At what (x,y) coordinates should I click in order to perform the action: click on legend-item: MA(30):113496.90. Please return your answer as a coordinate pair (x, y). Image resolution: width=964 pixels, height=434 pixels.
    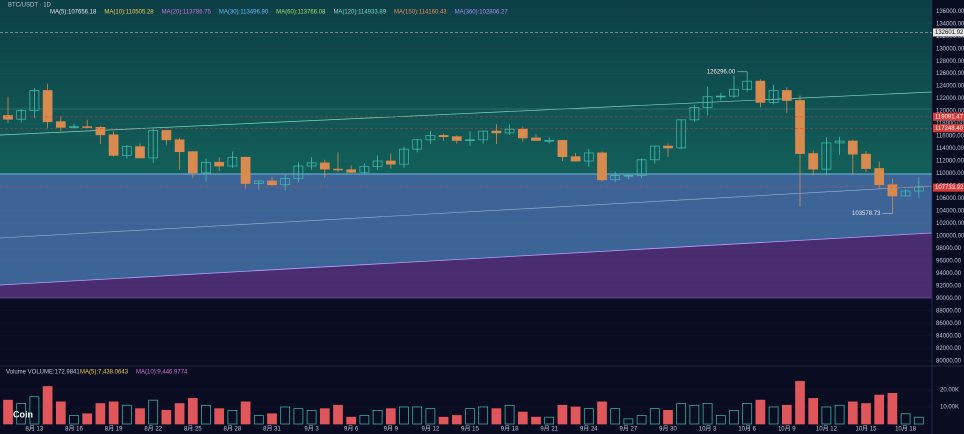
    Looking at the image, I should click on (244, 13).